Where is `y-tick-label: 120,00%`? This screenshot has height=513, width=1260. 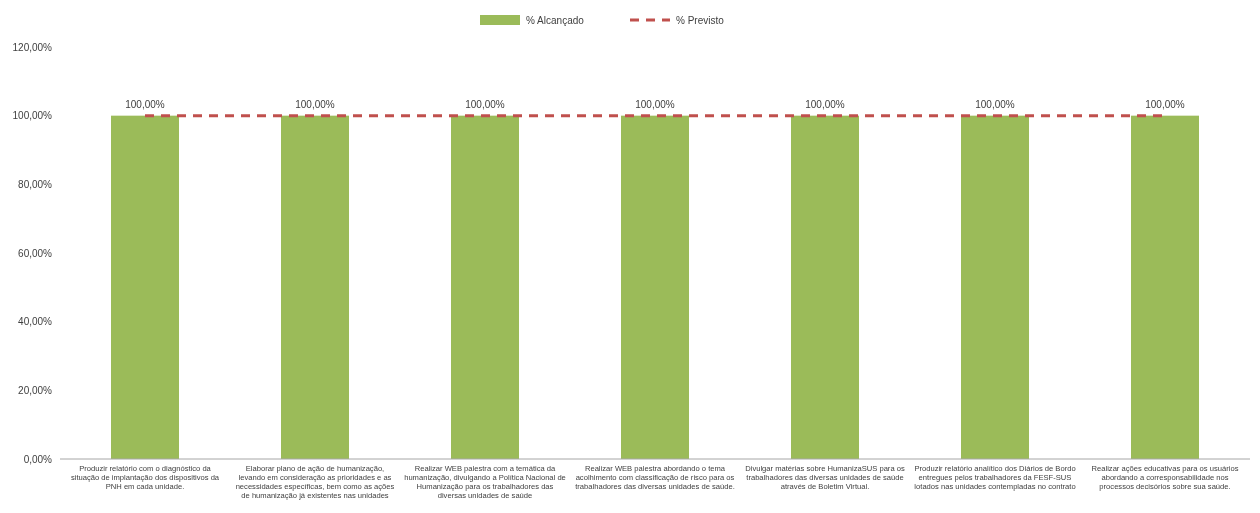 y-tick-label: 120,00% is located at coordinates (32, 47).